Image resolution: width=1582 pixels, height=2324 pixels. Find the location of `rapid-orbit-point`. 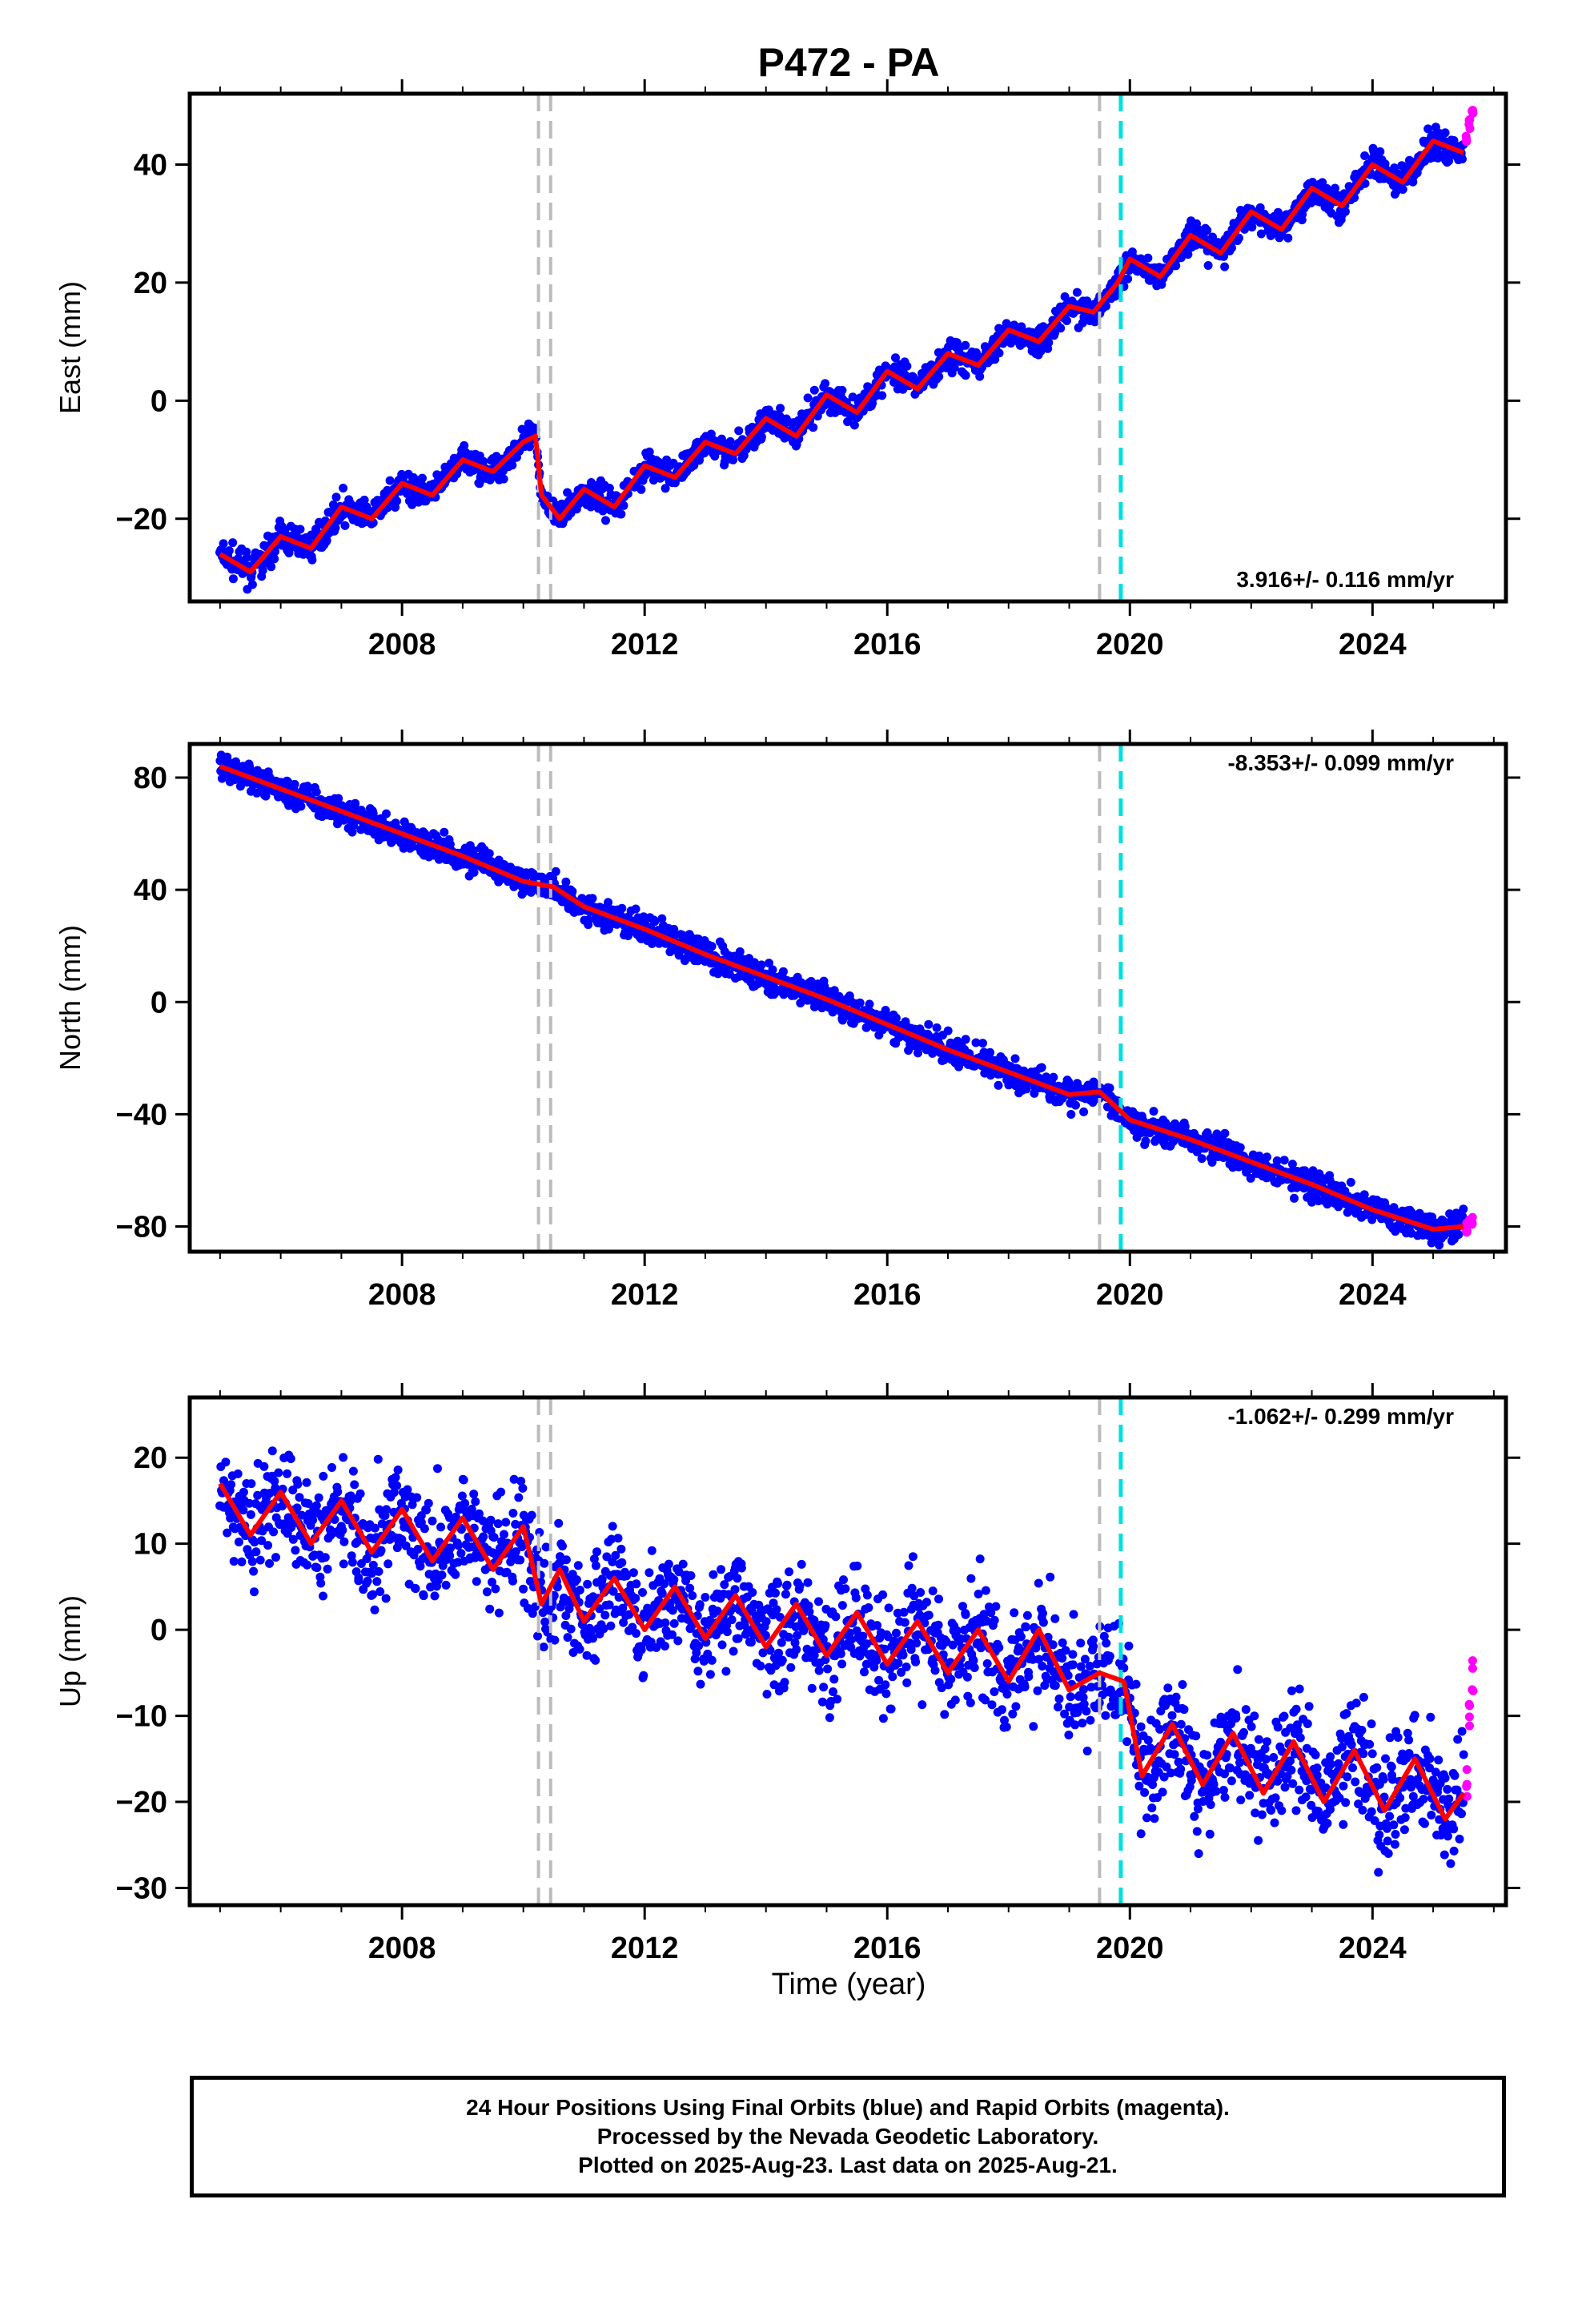

rapid-orbit-point is located at coordinates (1472, 1223).